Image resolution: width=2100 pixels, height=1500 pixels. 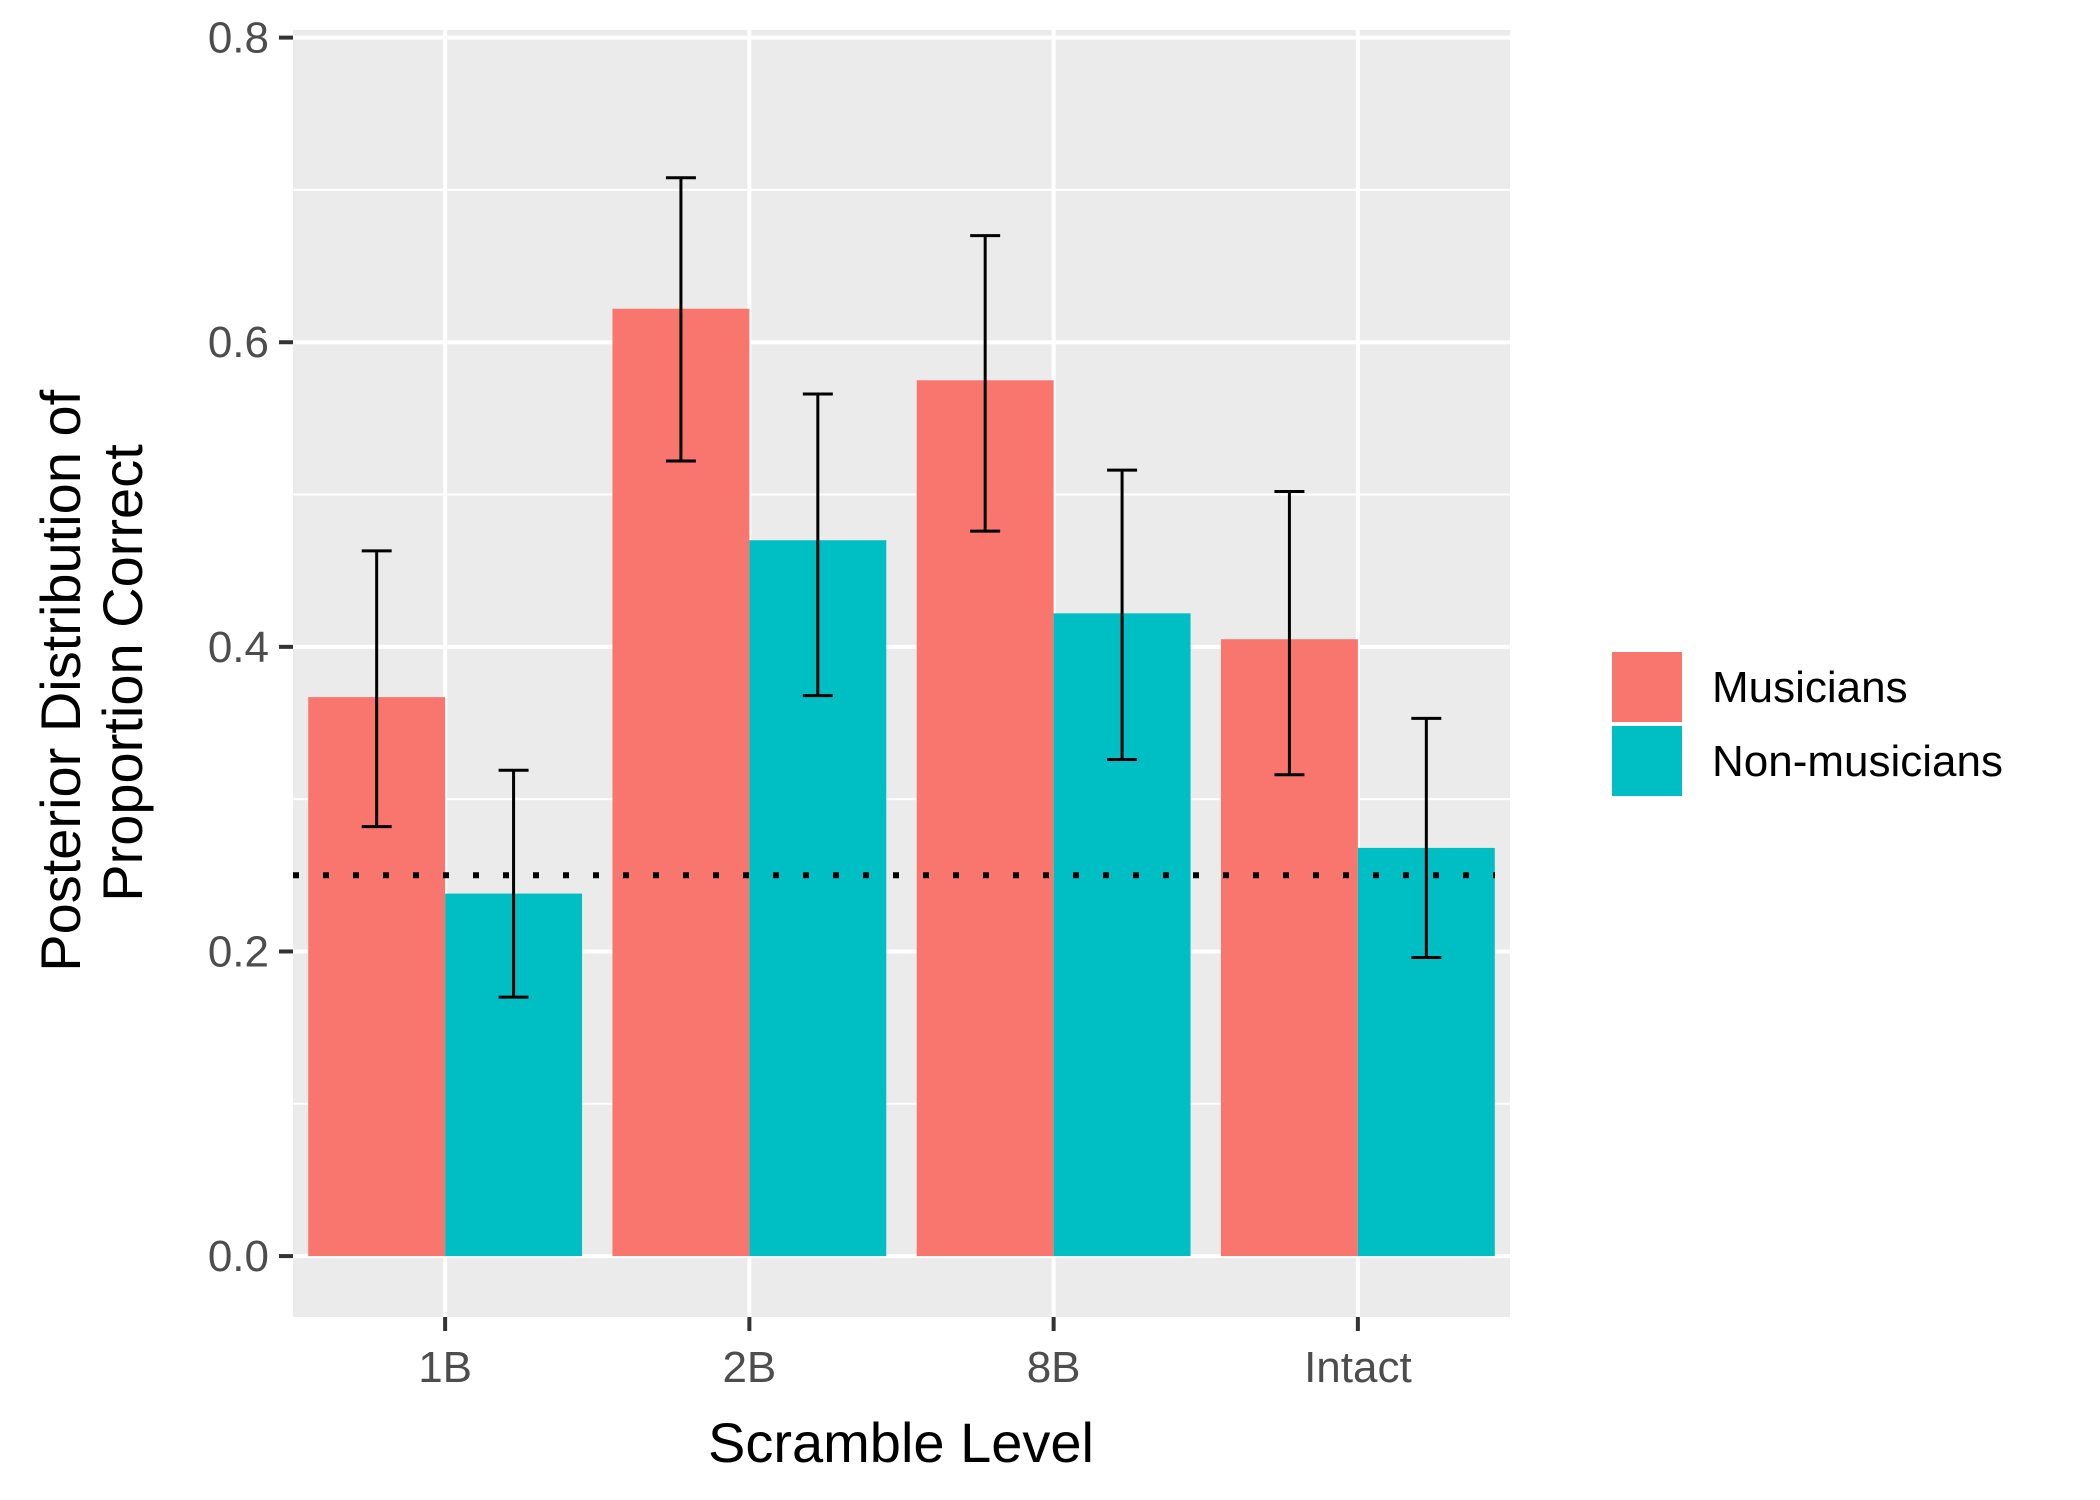 I want to click on legend-label-musicians: Musicians, so click(x=1810, y=687).